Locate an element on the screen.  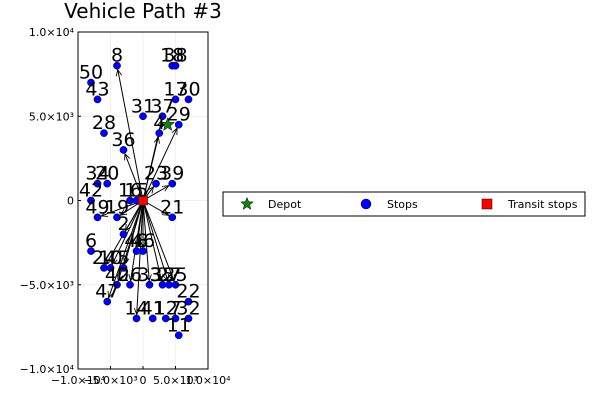
stop-label-40: 40 is located at coordinates (117, 275).